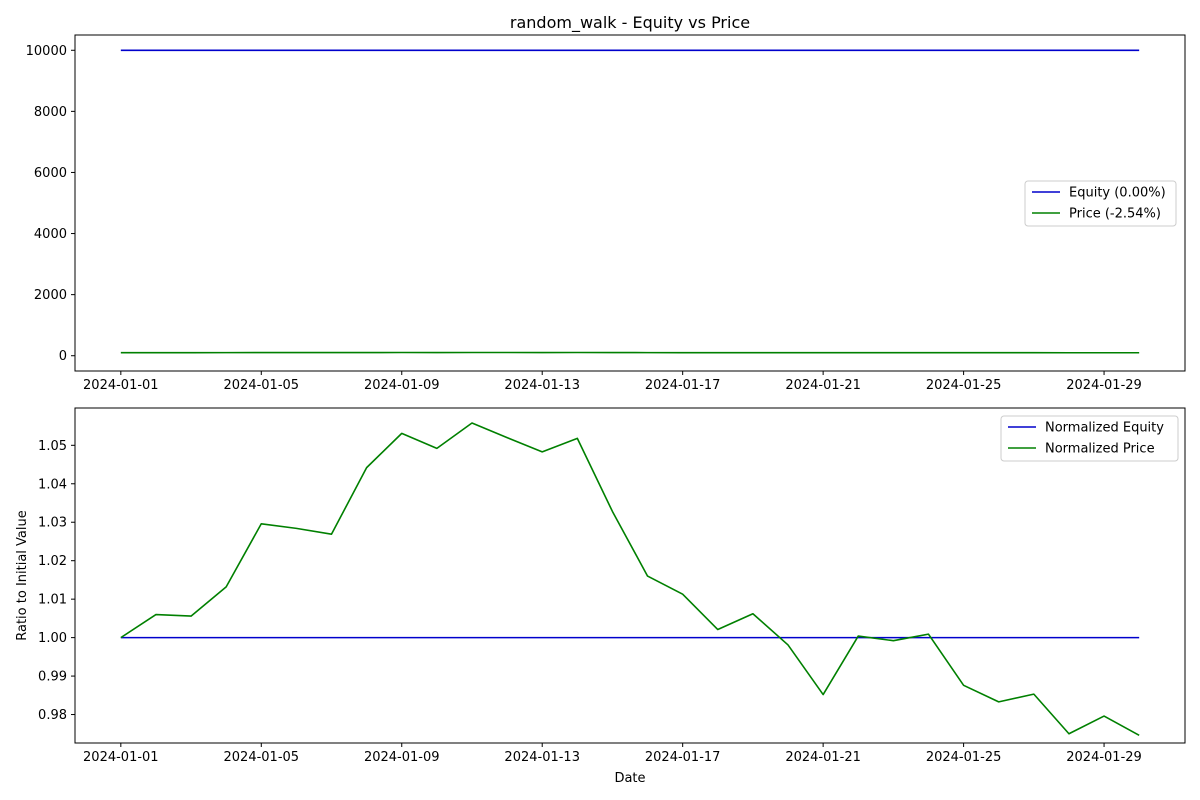 The height and width of the screenshot is (800, 1200). What do you see at coordinates (1117, 193) in the screenshot?
I see `legend-label: Equity (0.00%)` at bounding box center [1117, 193].